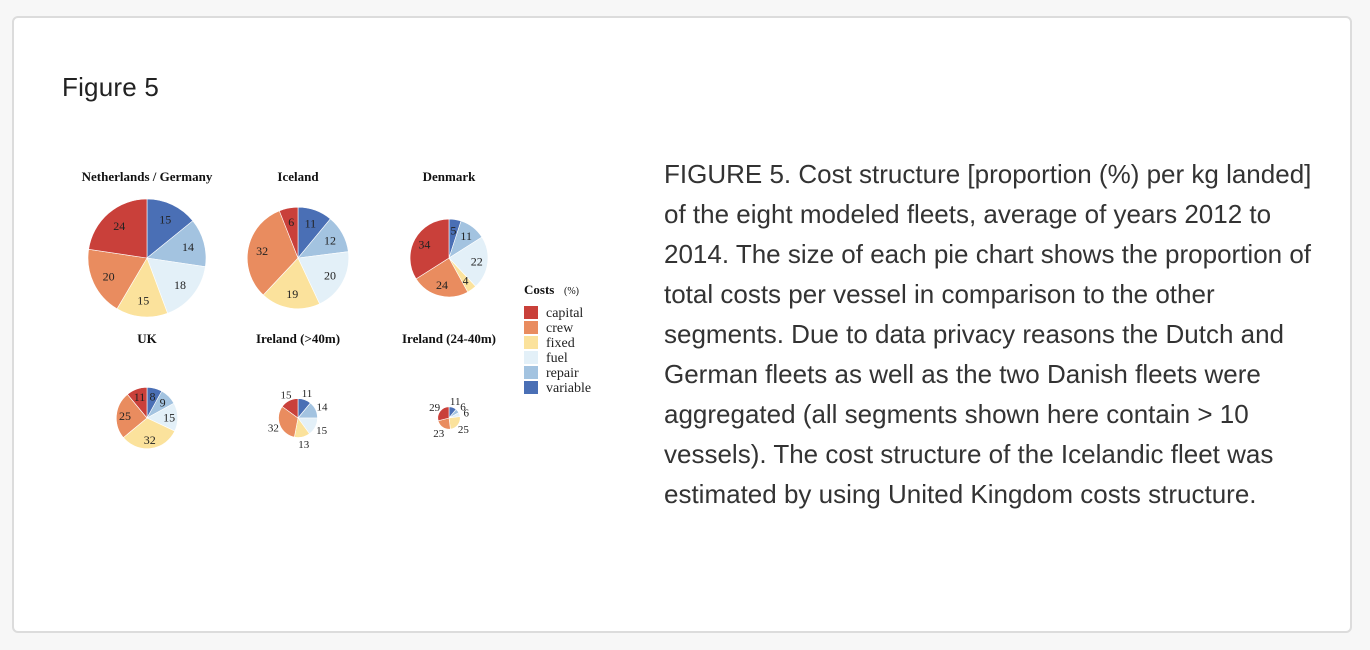 This screenshot has width=1370, height=650. I want to click on legend-swatch-fixed, so click(531, 342).